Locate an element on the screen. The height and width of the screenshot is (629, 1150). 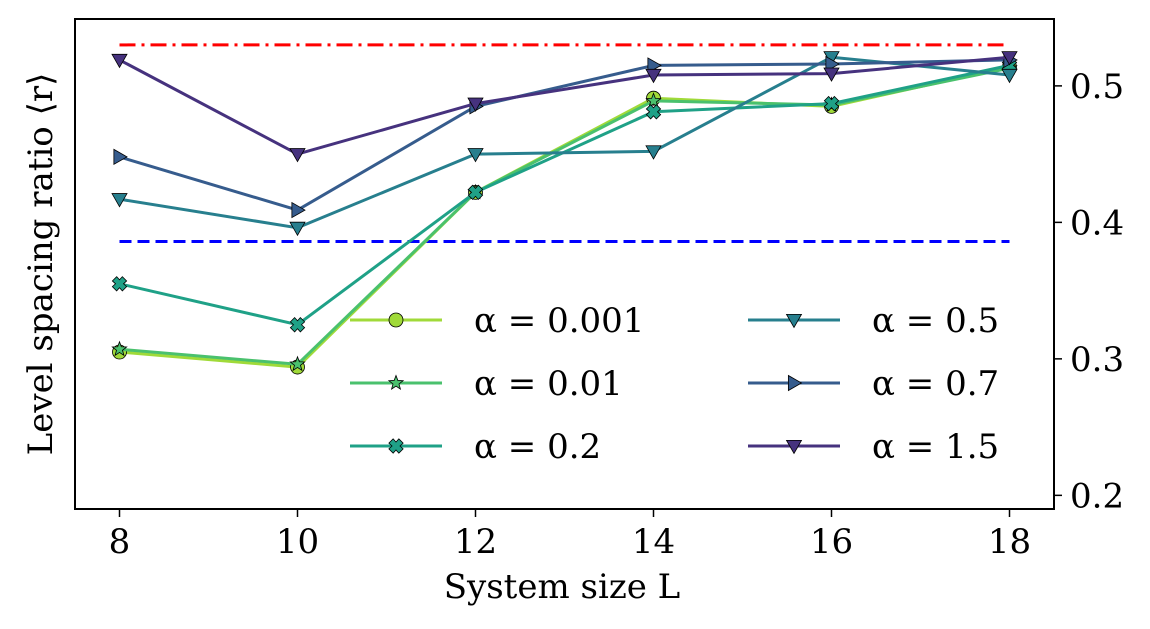
y-tick-label: 0.2 is located at coordinates (1097, 496).